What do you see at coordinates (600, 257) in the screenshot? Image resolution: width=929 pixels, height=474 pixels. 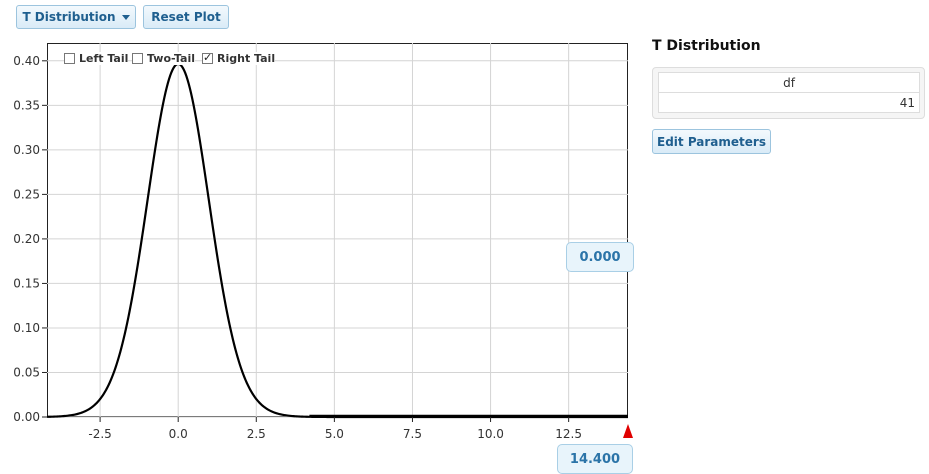 I see `probability-readout: 0.000` at bounding box center [600, 257].